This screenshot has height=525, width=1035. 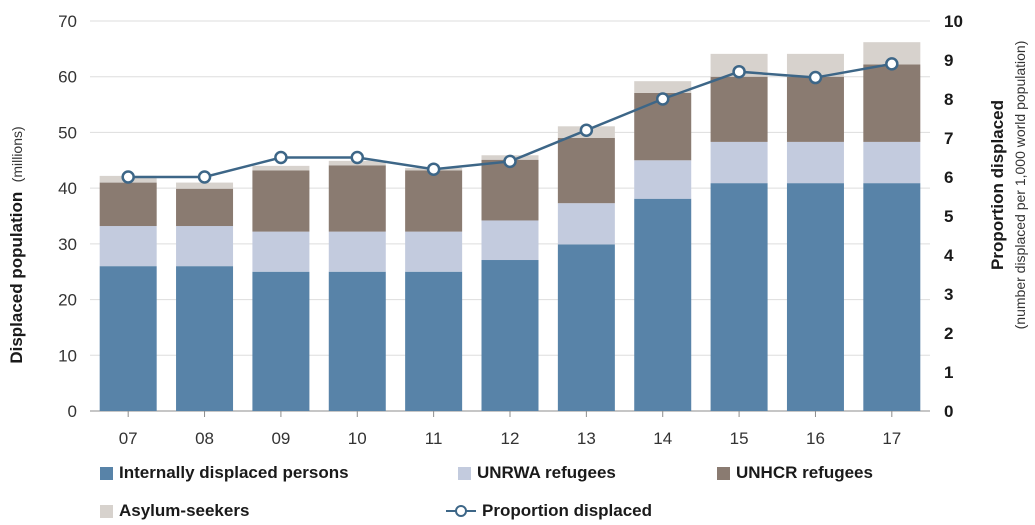 What do you see at coordinates (234, 472) in the screenshot?
I see `legend-label-idp: Internally displaced persons` at bounding box center [234, 472].